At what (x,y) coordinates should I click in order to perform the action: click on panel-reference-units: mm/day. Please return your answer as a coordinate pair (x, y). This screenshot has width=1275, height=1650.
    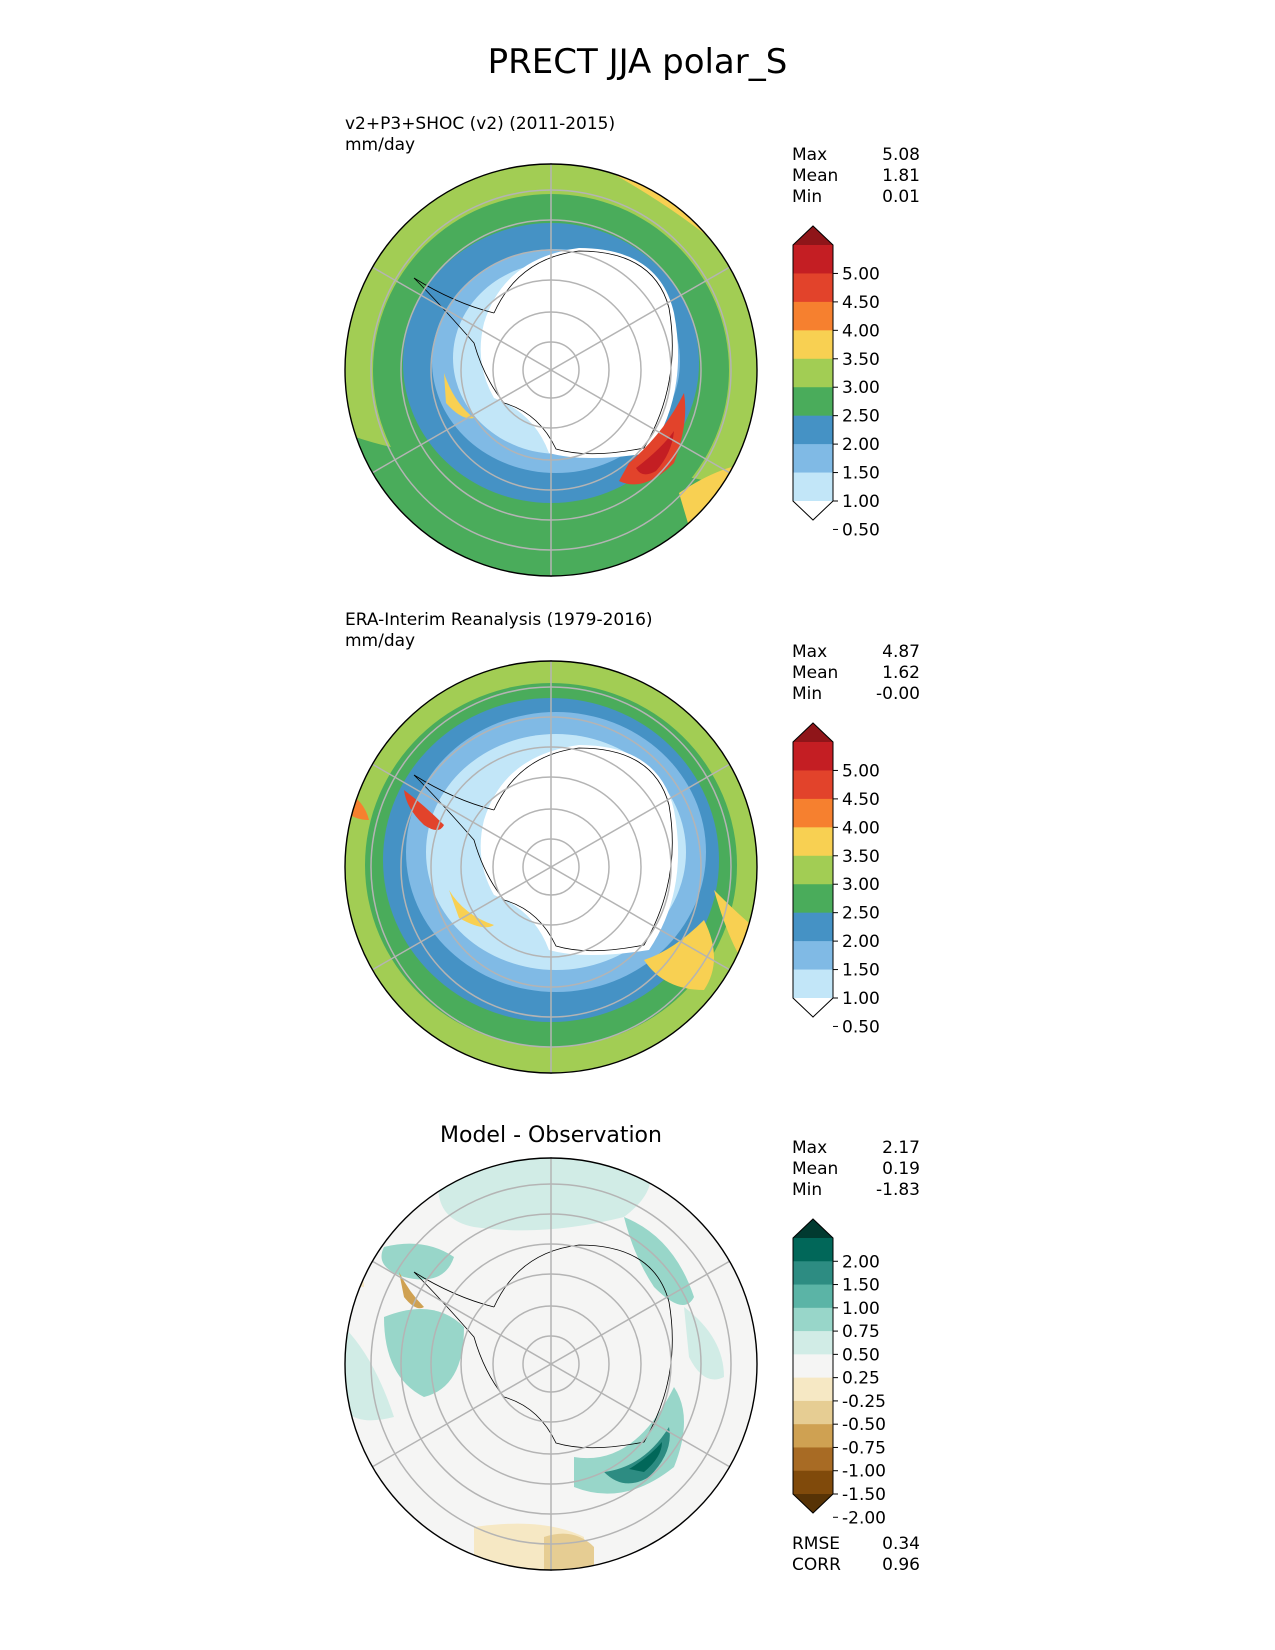
    Looking at the image, I should click on (380, 641).